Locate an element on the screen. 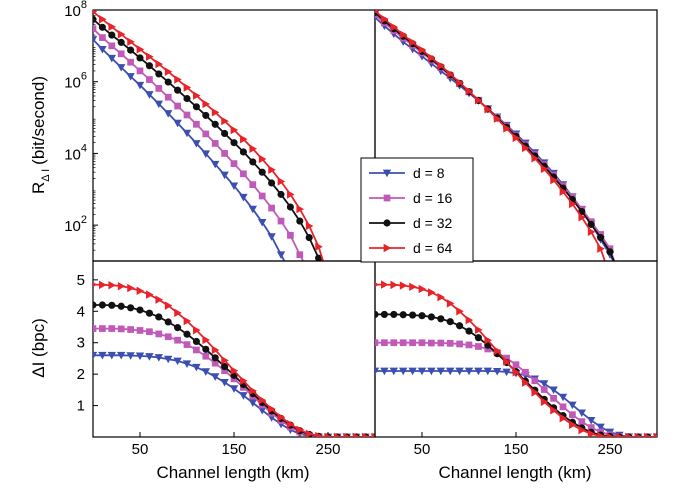 The image size is (679, 489). series-line-d16 is located at coordinates (516, 389).